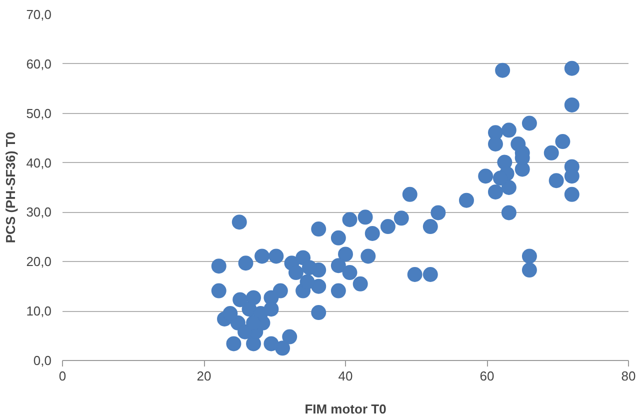  I want to click on y-tick-label: 70,0, so click(39, 14).